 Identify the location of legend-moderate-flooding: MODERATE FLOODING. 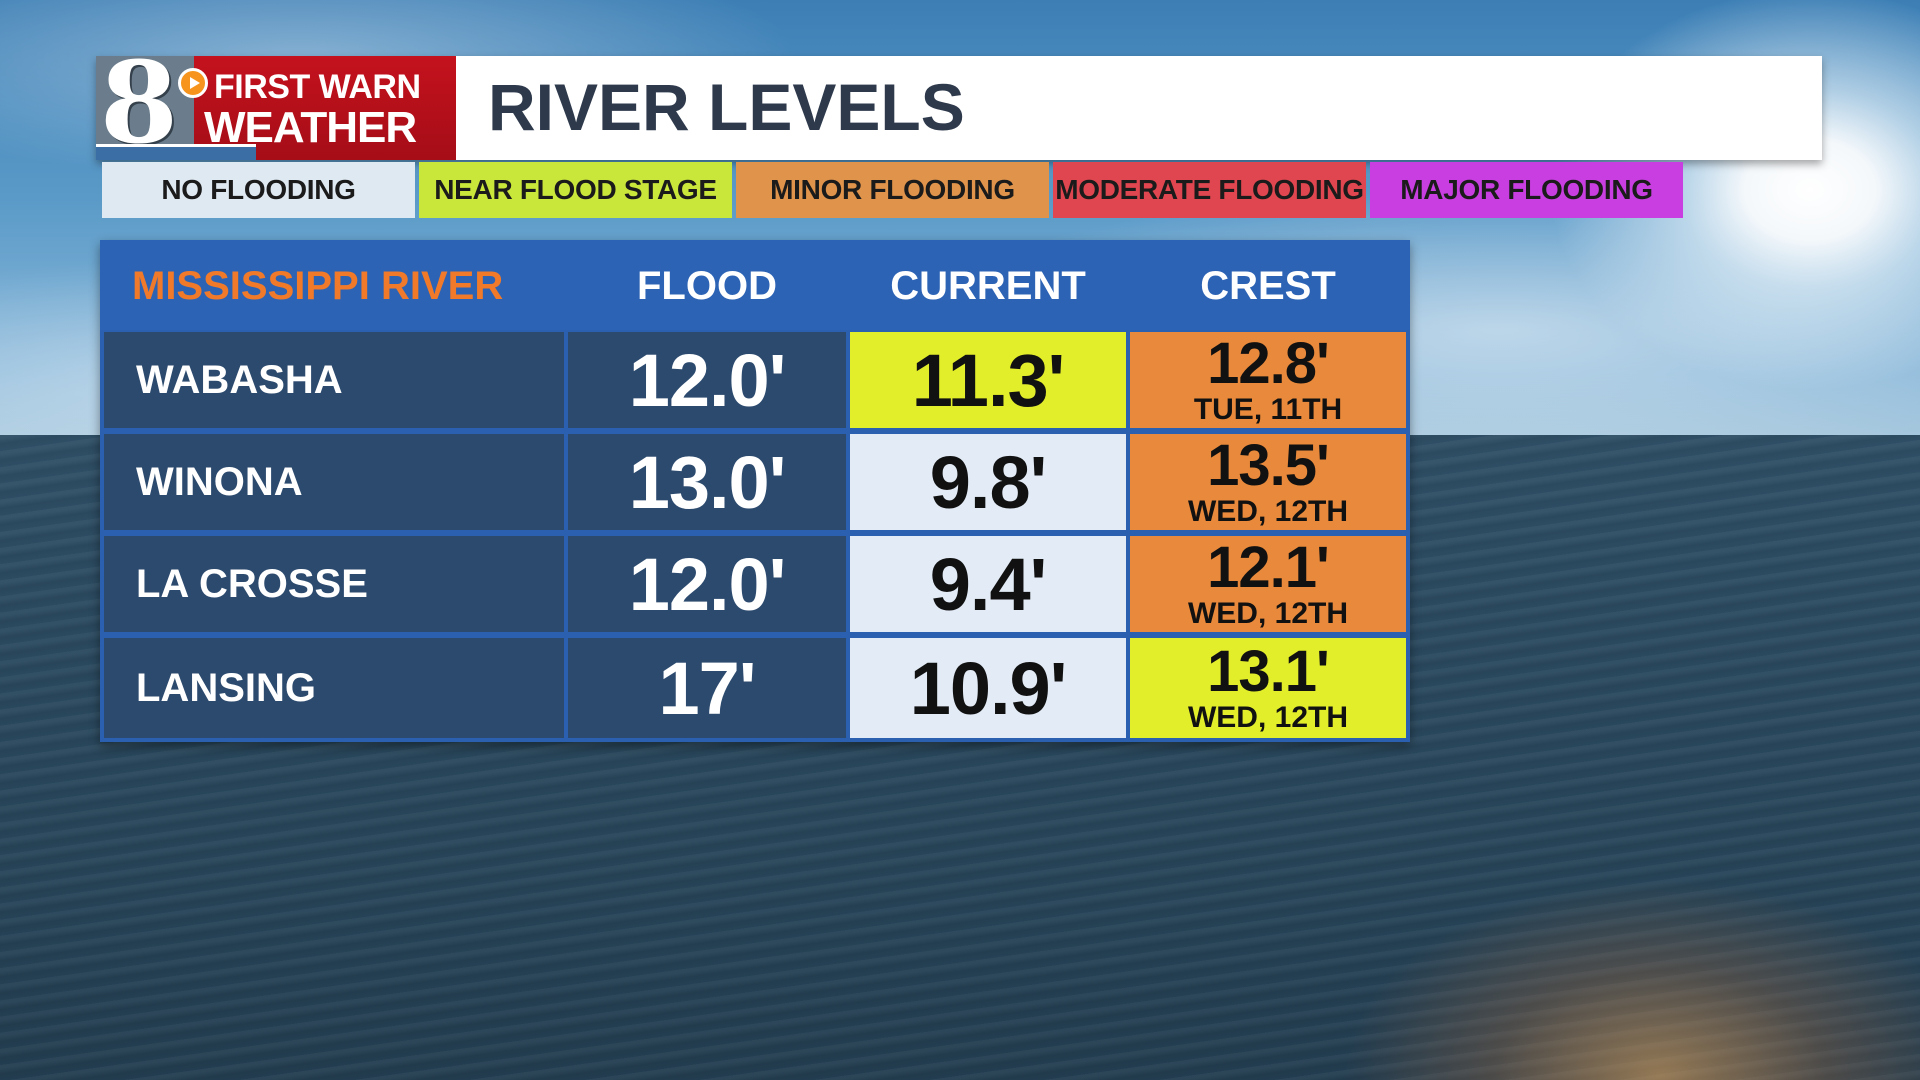
(1209, 190).